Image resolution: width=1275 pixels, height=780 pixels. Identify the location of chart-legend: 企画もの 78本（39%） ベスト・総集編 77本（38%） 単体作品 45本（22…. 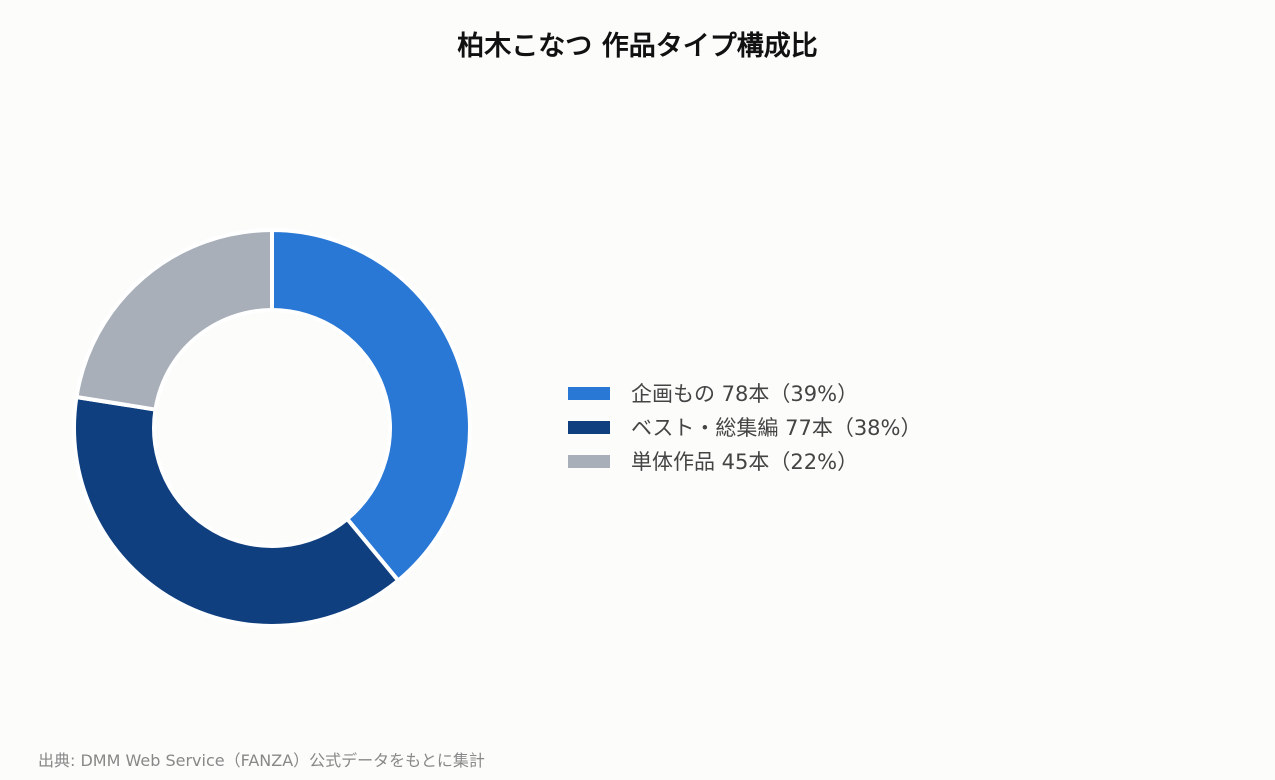
(745, 427).